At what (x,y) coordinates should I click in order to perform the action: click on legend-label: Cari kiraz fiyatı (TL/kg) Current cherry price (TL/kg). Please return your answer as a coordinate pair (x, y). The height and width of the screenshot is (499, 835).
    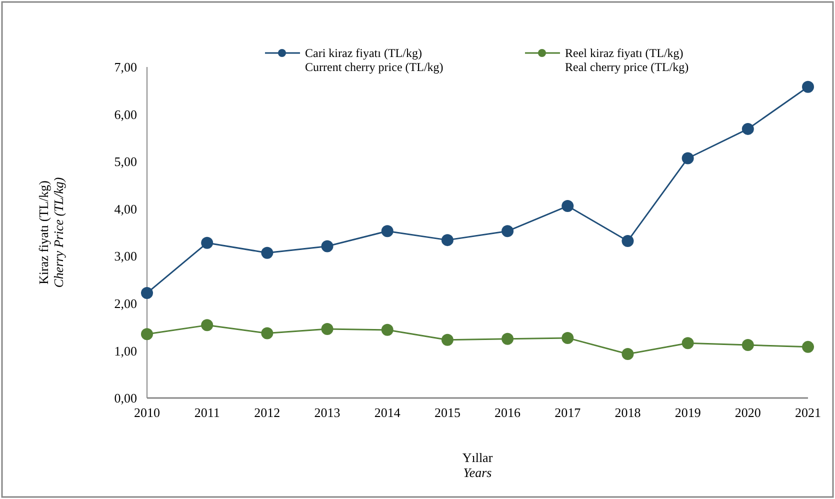
    Looking at the image, I should click on (374, 60).